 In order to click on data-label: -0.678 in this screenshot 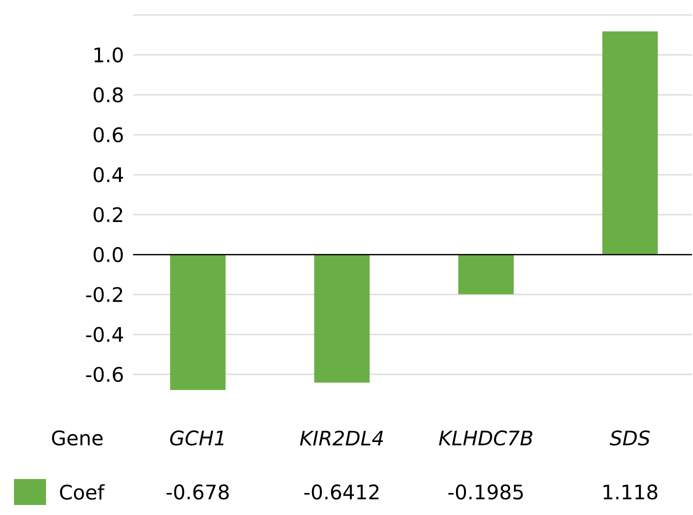, I will do `click(197, 492)`.